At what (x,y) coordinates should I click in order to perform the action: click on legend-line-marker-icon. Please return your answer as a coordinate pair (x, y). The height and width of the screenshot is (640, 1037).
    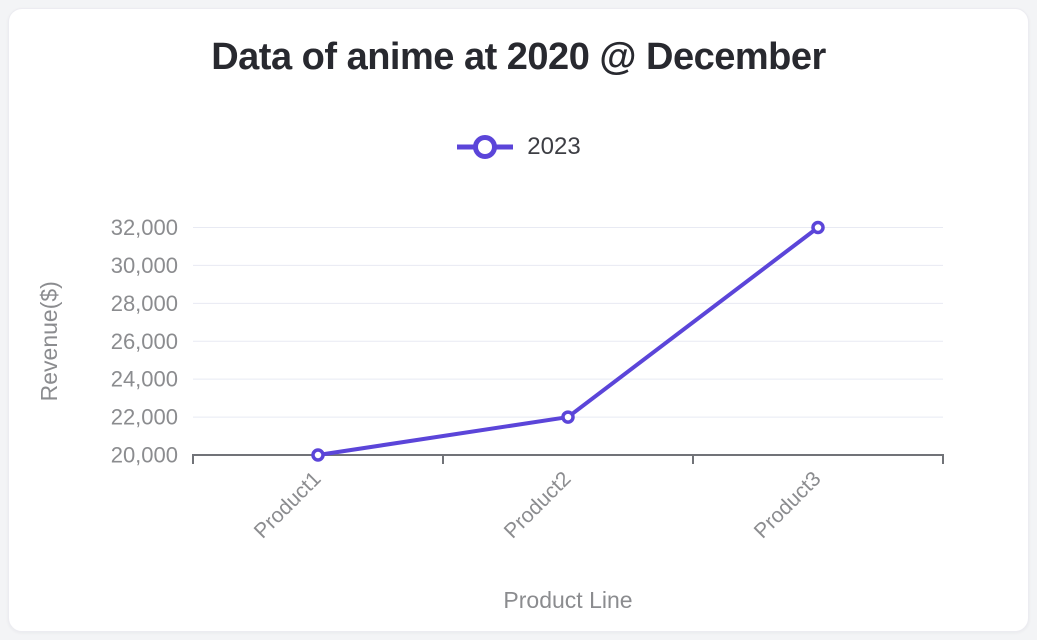
    Looking at the image, I should click on (485, 147).